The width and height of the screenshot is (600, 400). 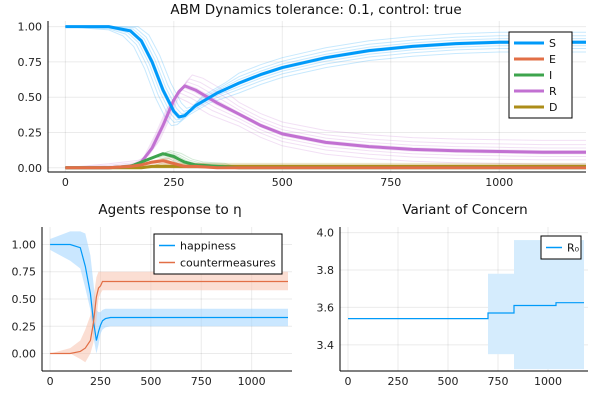 I want to click on legend-label-4: D, so click(x=553, y=107).